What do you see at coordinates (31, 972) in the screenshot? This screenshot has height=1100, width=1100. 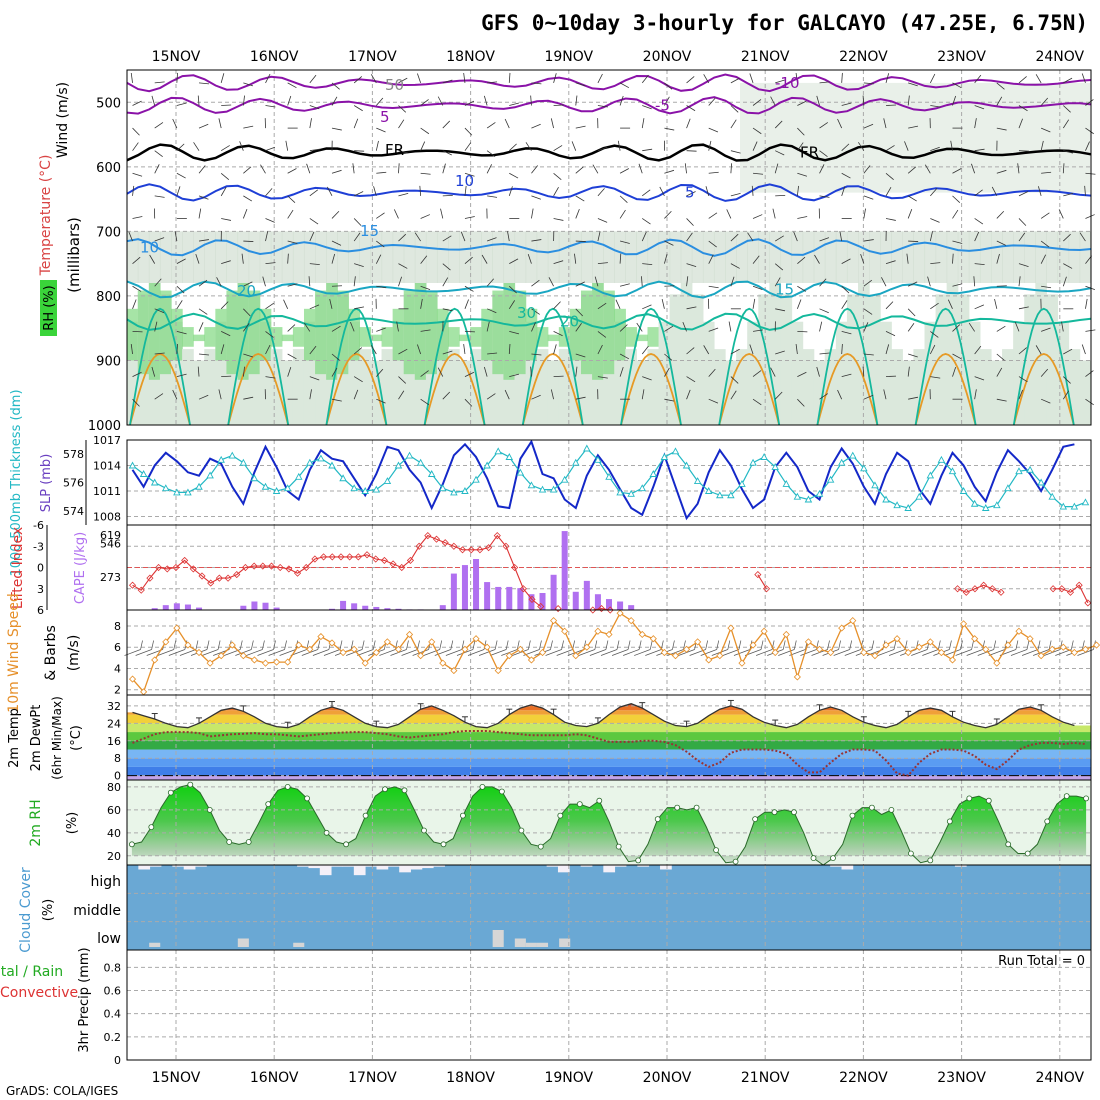 I see `label-total-rain: Total / Rain` at bounding box center [31, 972].